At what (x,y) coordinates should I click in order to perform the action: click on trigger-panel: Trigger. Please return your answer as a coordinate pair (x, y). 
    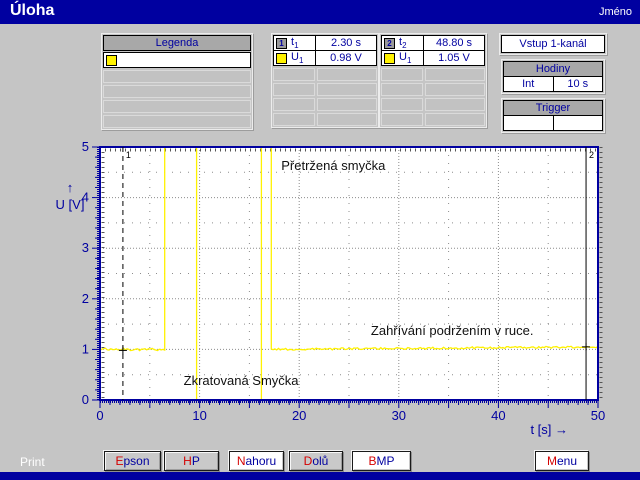
    Looking at the image, I should click on (553, 115).